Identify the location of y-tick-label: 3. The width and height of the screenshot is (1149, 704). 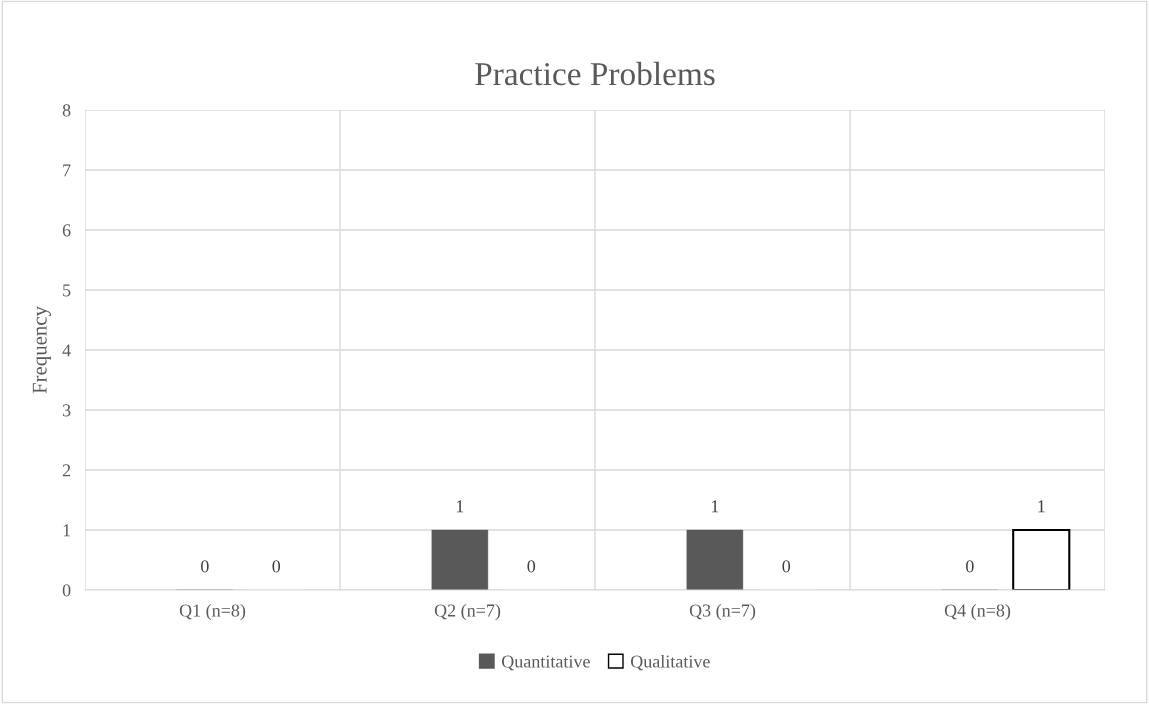
(66, 410).